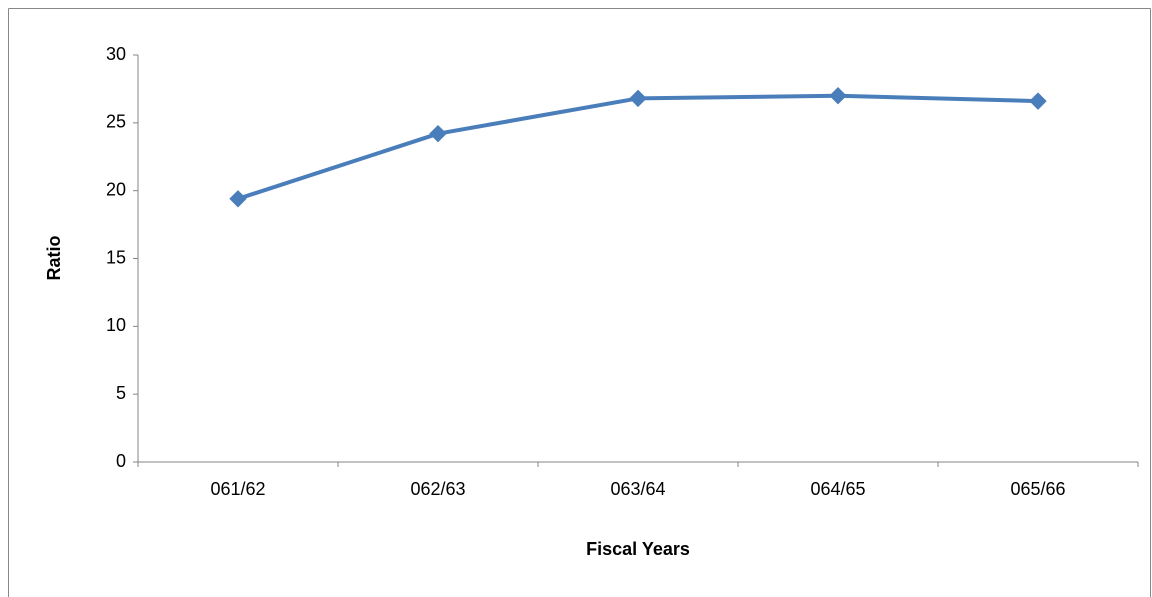 Image resolution: width=1152 pixels, height=597 pixels. Describe the element at coordinates (116, 189) in the screenshot. I see `y-tick-label: 20` at that location.